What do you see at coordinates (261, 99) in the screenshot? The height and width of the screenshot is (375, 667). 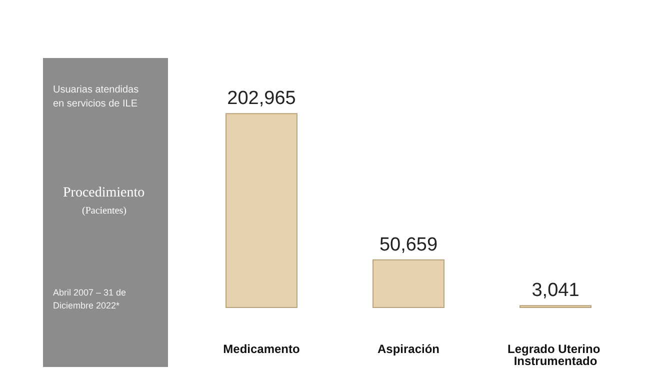 I see `data-label: 202,965` at bounding box center [261, 99].